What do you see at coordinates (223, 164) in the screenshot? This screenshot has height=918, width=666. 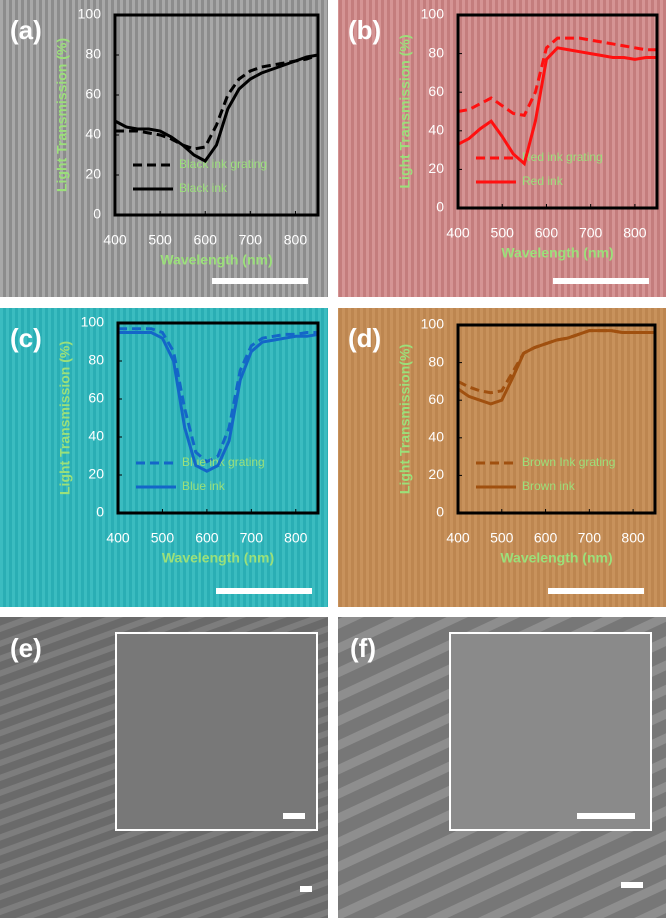 I see `legend-label: Black ink grating` at bounding box center [223, 164].